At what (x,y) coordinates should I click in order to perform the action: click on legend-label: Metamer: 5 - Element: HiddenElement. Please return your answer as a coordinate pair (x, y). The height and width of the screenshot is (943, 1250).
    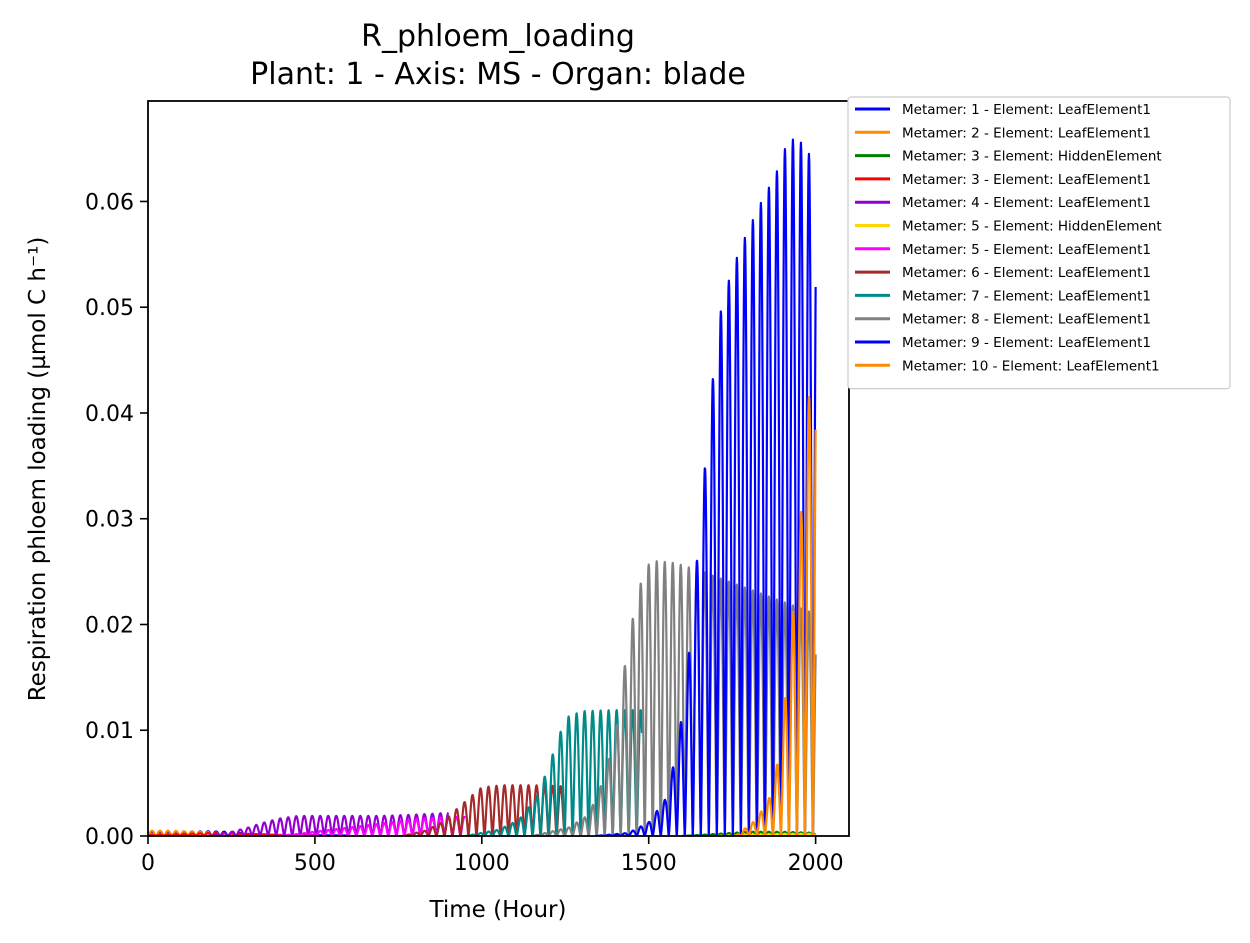
    Looking at the image, I should click on (1032, 227).